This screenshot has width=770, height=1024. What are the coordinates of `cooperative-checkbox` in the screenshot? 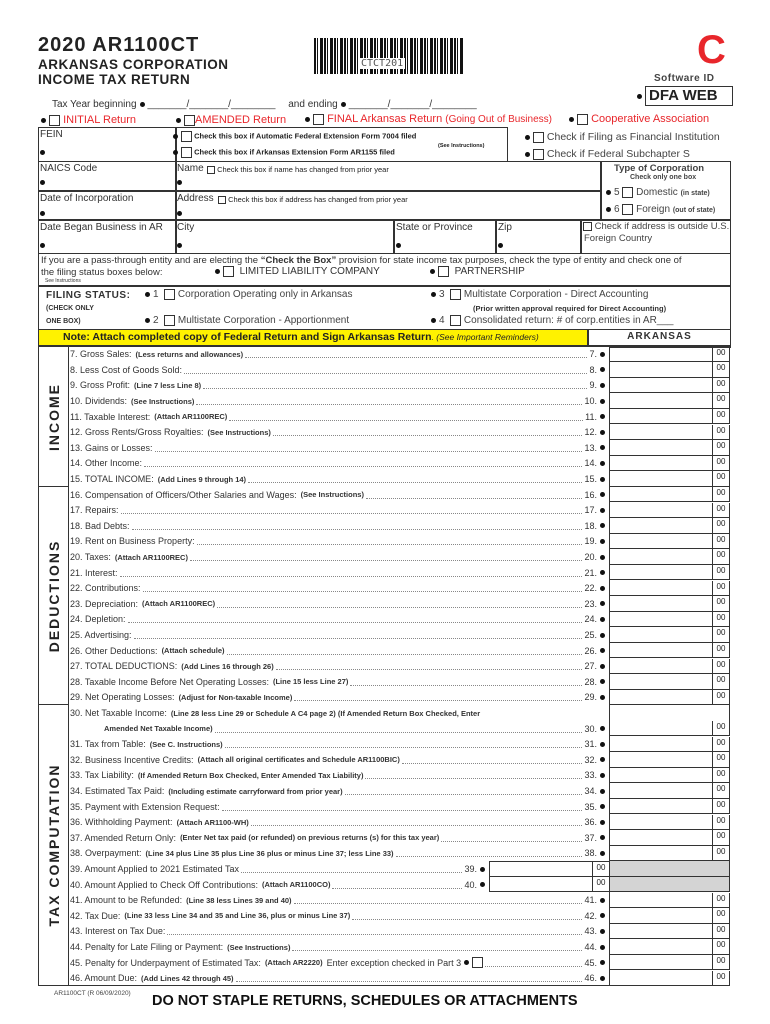 It's located at (582, 119).